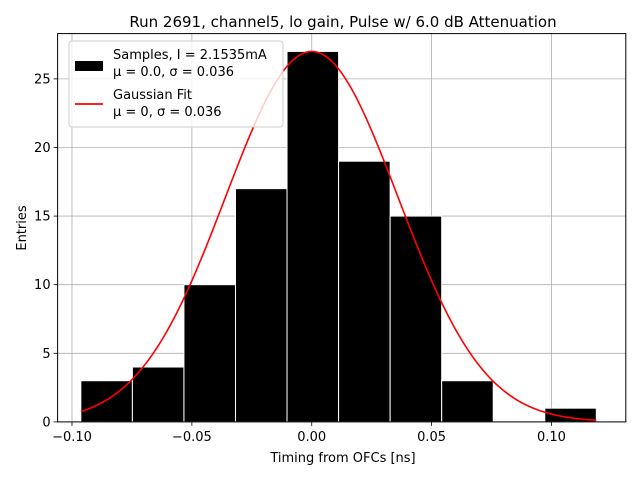  What do you see at coordinates (72, 437) in the screenshot?
I see `x-tick-label: −0.10` at bounding box center [72, 437].